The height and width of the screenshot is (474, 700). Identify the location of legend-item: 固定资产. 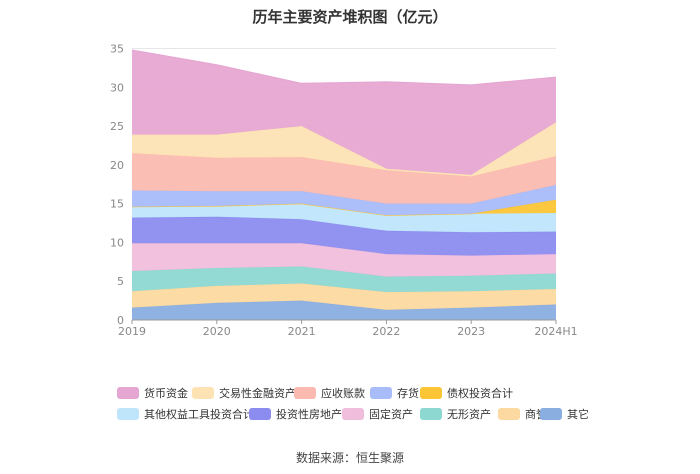
(377, 414).